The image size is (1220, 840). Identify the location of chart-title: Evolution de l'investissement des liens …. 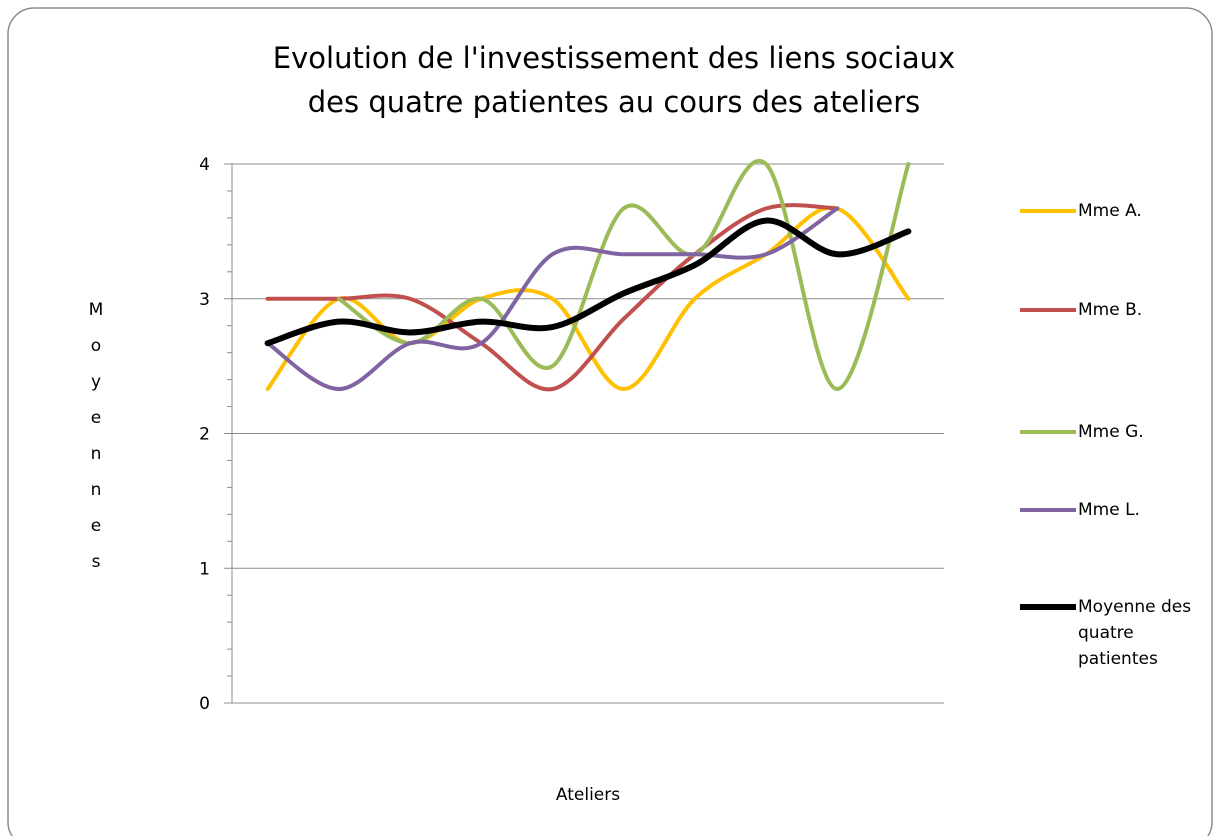
(614, 58).